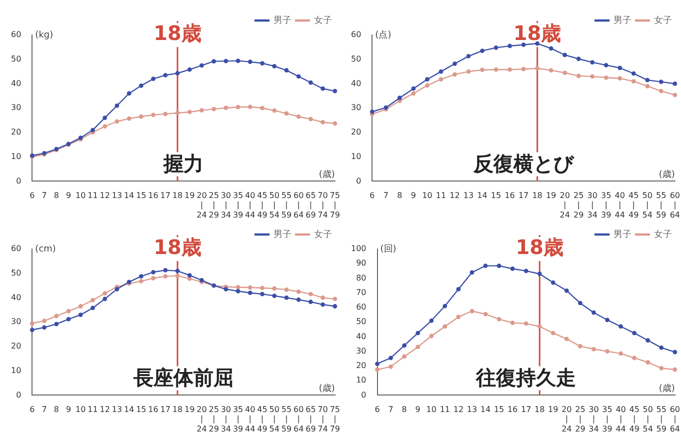 This screenshot has height=444, width=681. What do you see at coordinates (183, 377) in the screenshot?
I see `annotation: 長座体前屈` at bounding box center [183, 377].